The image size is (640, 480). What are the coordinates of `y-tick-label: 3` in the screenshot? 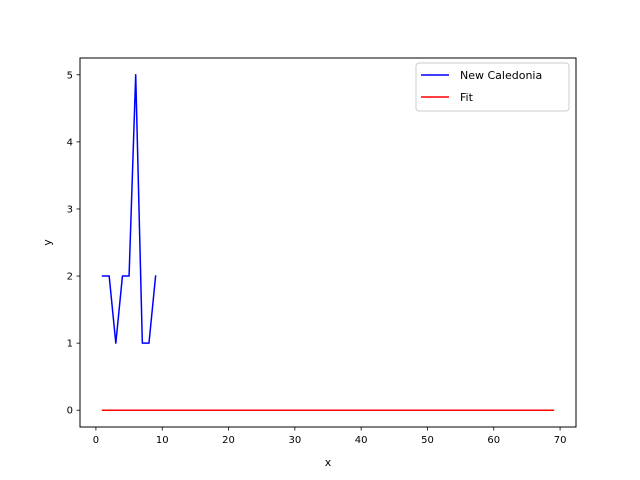 It's located at (70, 209).